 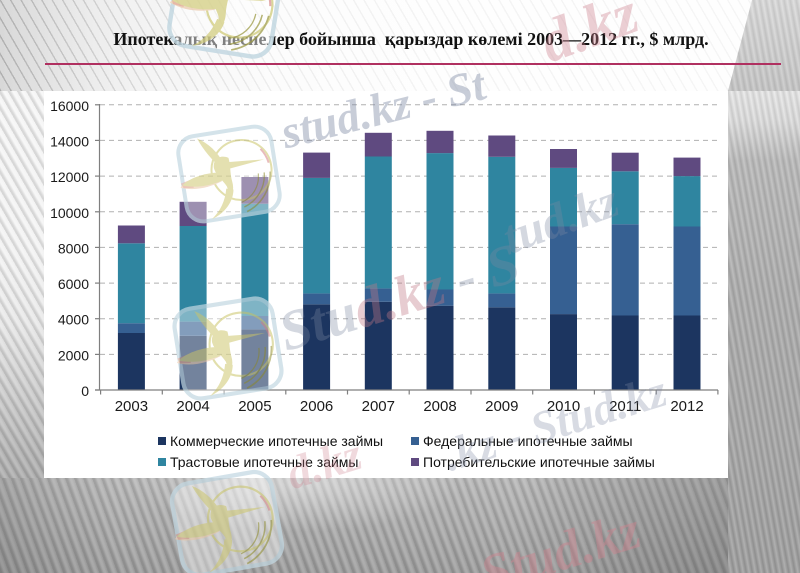 What do you see at coordinates (73, 355) in the screenshot?
I see `svg-text: 2000` at bounding box center [73, 355].